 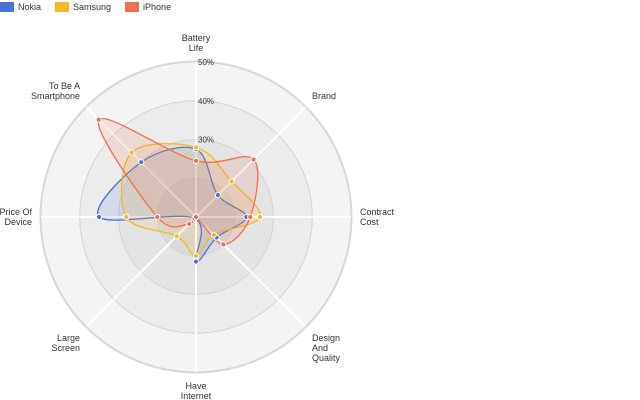 I want to click on axis-label-line: Screen, so click(x=66, y=348).